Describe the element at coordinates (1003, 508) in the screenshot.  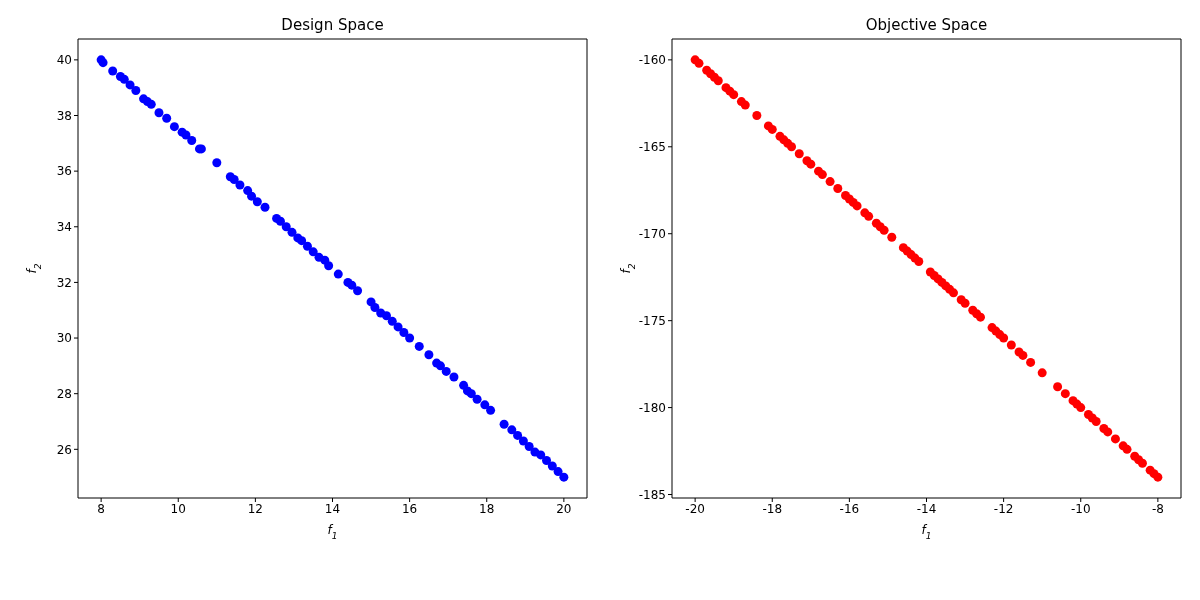
I see `x-tick-label: -12` at that location.